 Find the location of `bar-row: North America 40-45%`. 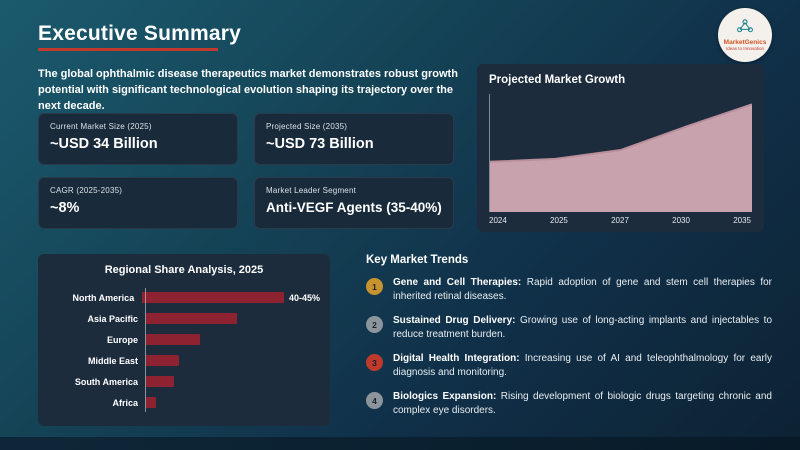

bar-row: North America 40-45% is located at coordinates (184, 297).